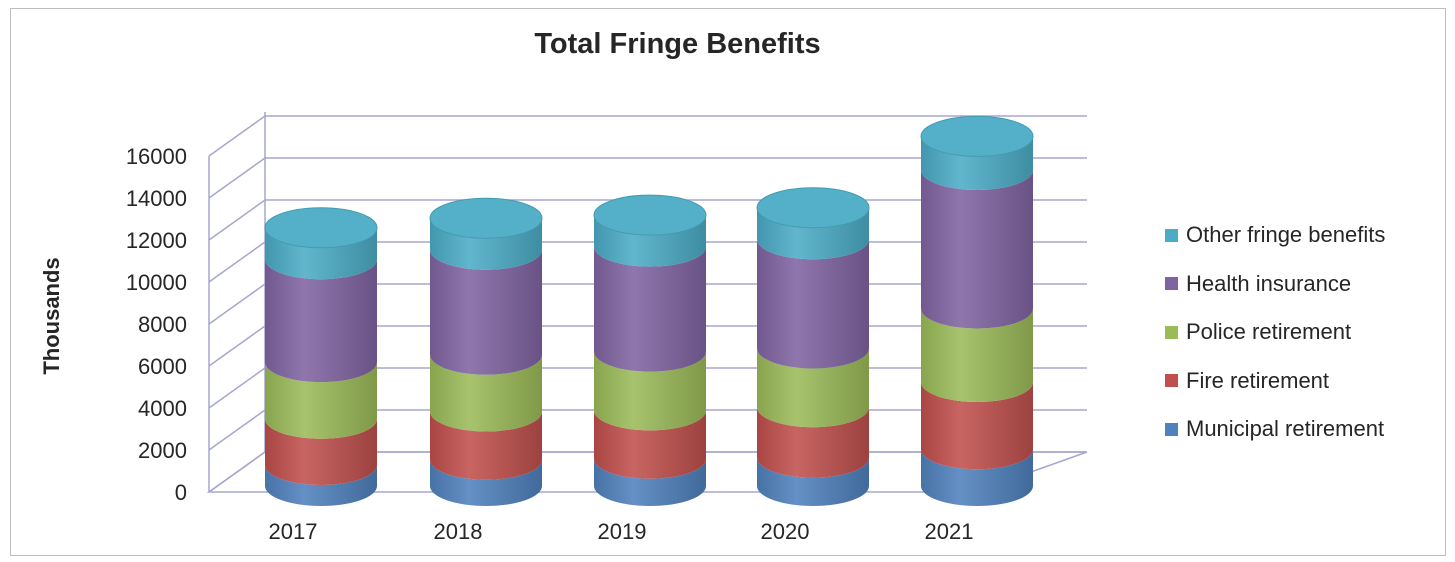 This screenshot has width=1455, height=562. I want to click on bar-group-2018, so click(486, 351).